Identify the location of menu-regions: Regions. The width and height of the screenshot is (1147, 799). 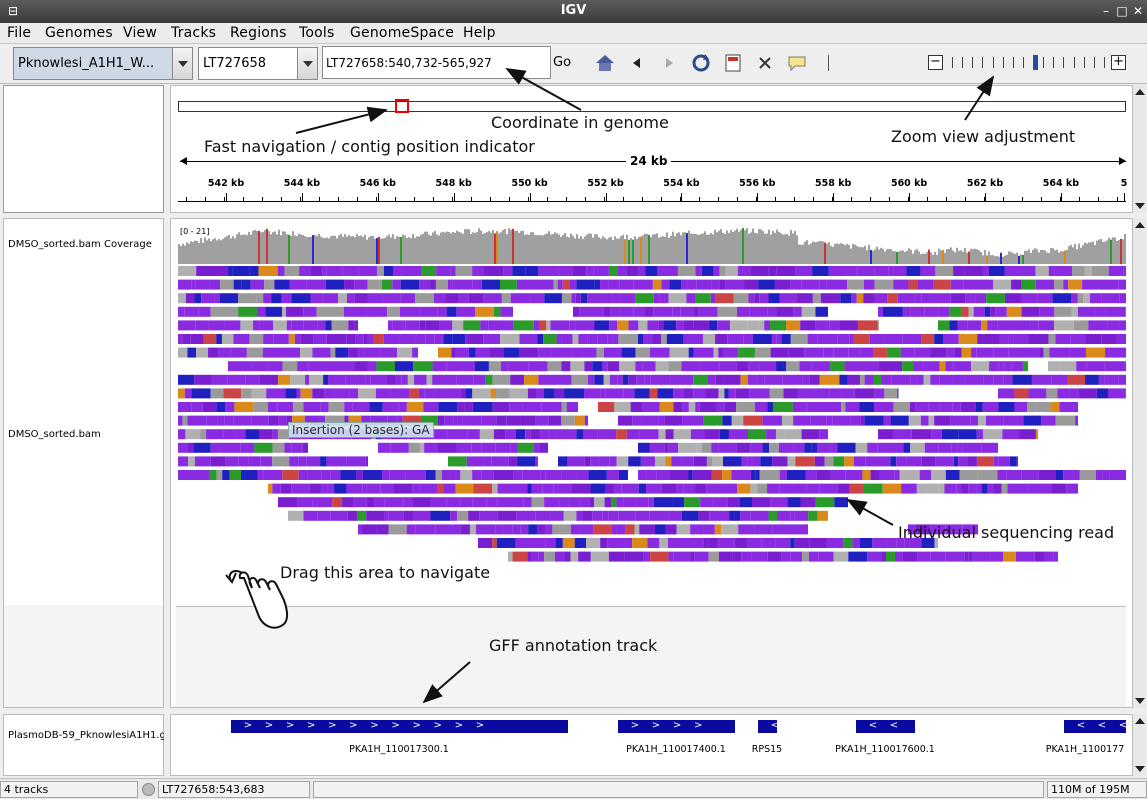
(258, 33).